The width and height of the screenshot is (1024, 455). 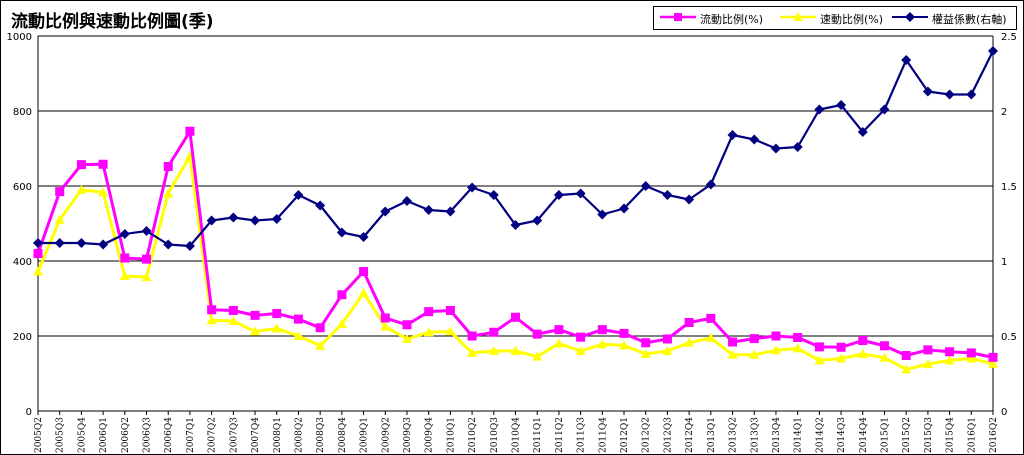 What do you see at coordinates (39, 435) in the screenshot?
I see `x-tick-label: 2005Q2` at bounding box center [39, 435].